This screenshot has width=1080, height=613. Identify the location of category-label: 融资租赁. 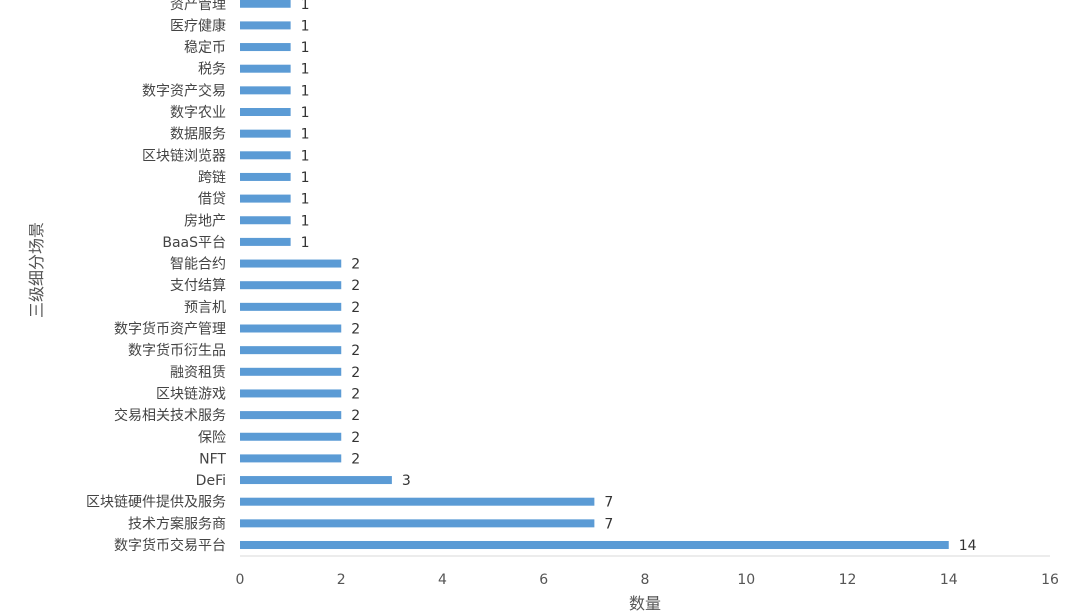
(198, 373).